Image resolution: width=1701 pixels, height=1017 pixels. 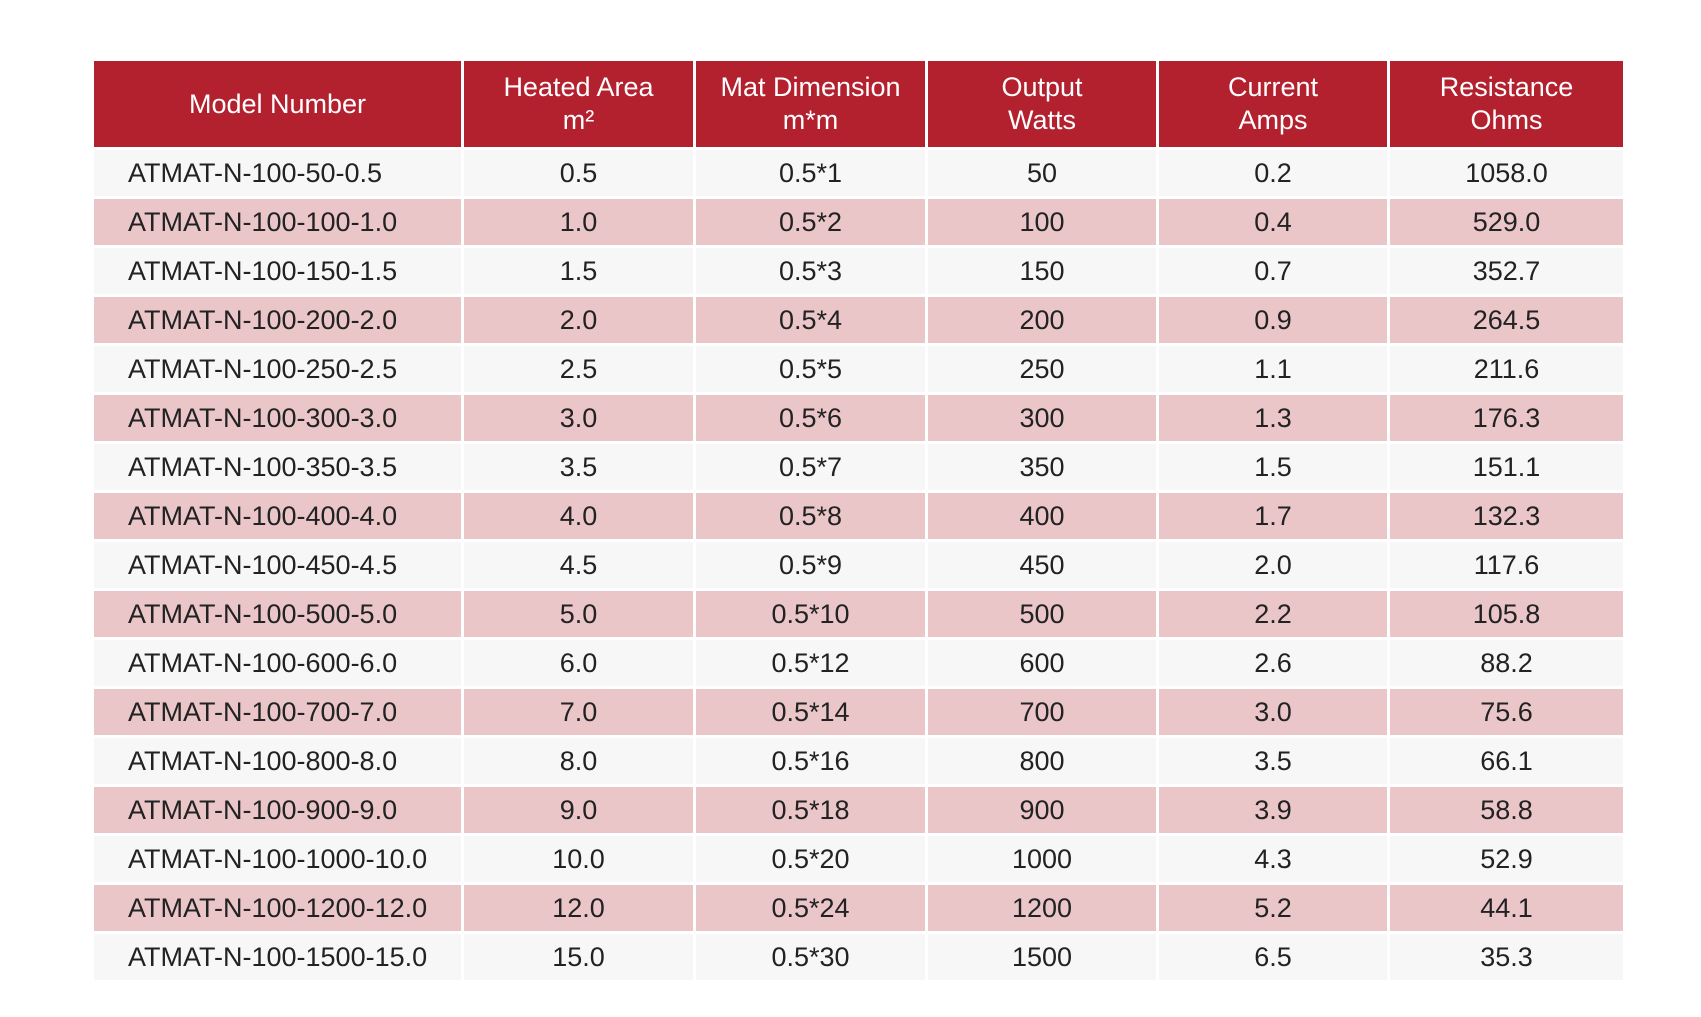 I want to click on resistance-ohms-cell: 352.7, so click(x=1506, y=272).